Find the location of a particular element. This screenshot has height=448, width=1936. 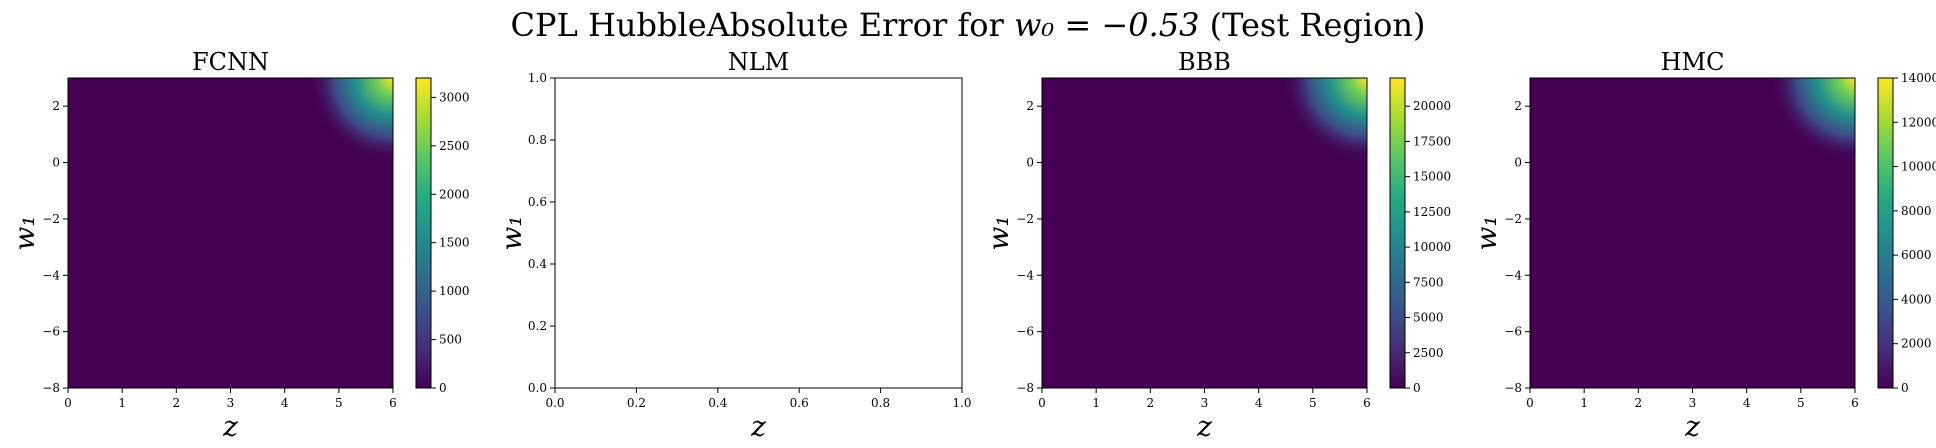

panel-title: NLM is located at coordinates (759, 62).